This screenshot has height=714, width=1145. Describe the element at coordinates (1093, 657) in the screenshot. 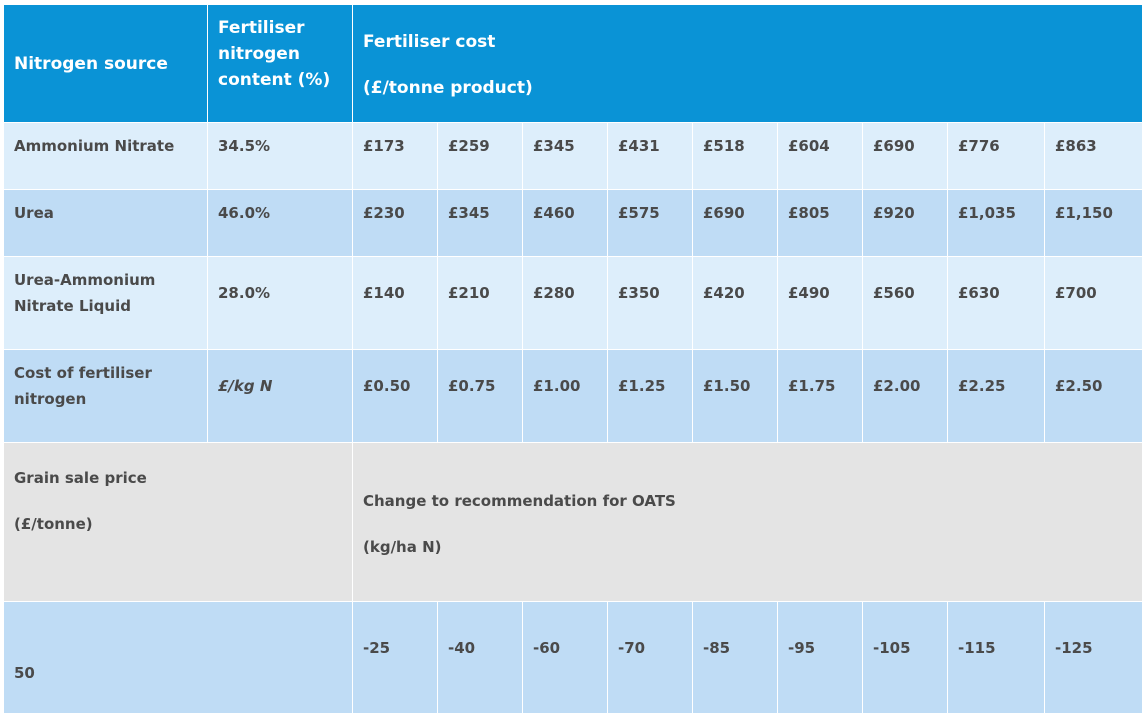

I see `change-cell: -125` at that location.